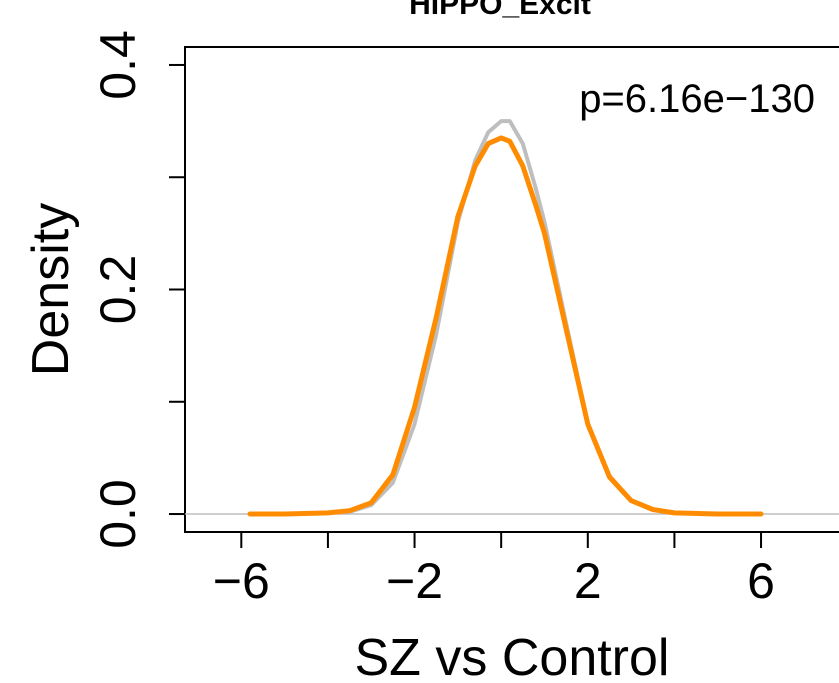 The height and width of the screenshot is (683, 839). Describe the element at coordinates (118, 514) in the screenshot. I see `y-tick-label: 0.0` at that location.